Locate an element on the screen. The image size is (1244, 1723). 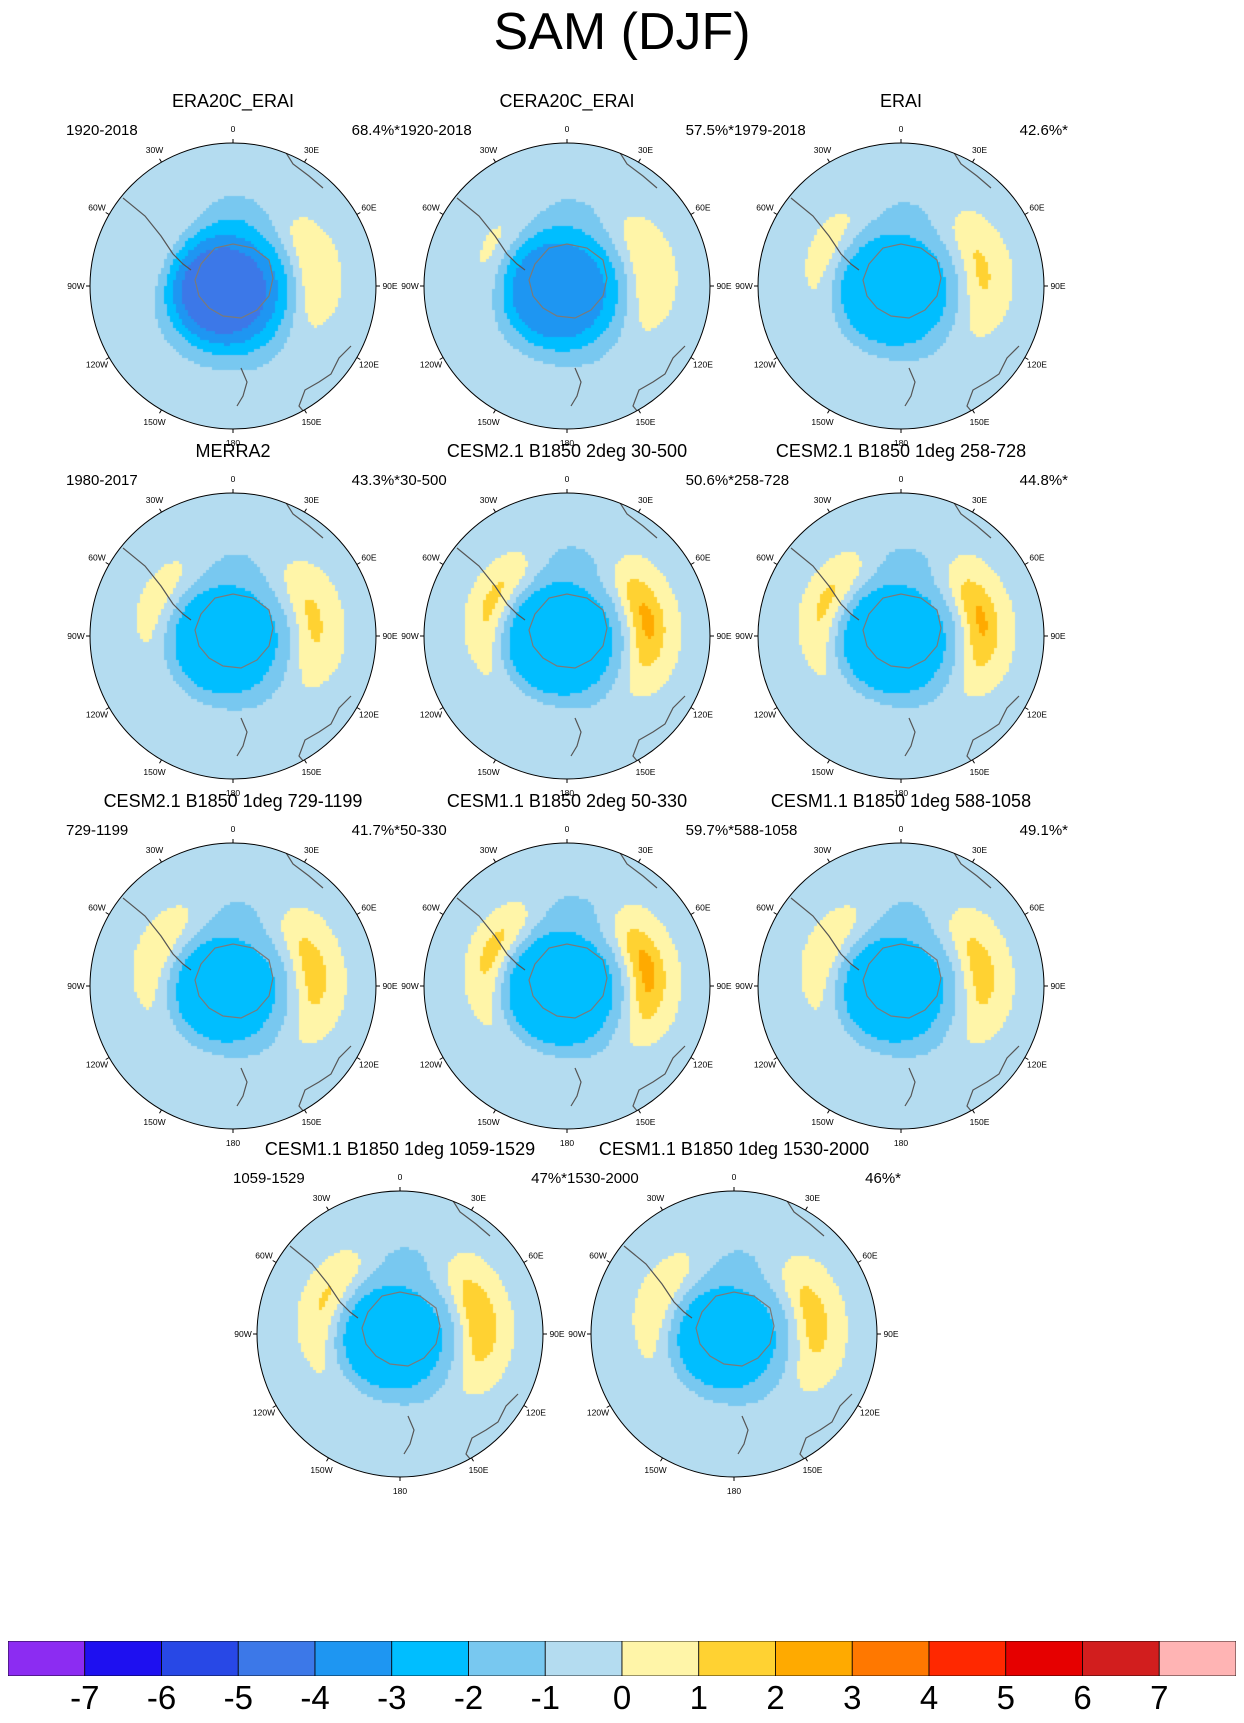
colorbar-label: 1 is located at coordinates (698, 1697).